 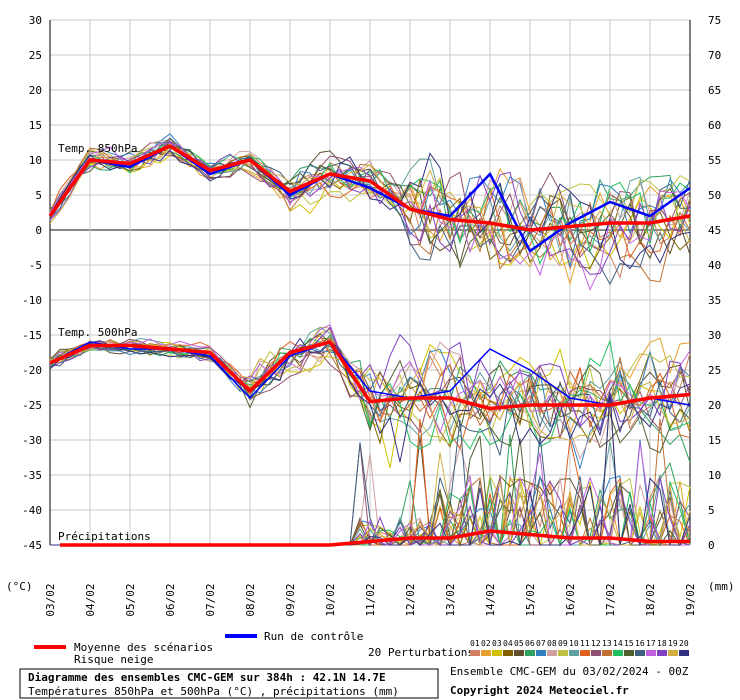 I want to click on perturbation-code: 06, so click(x=530, y=643).